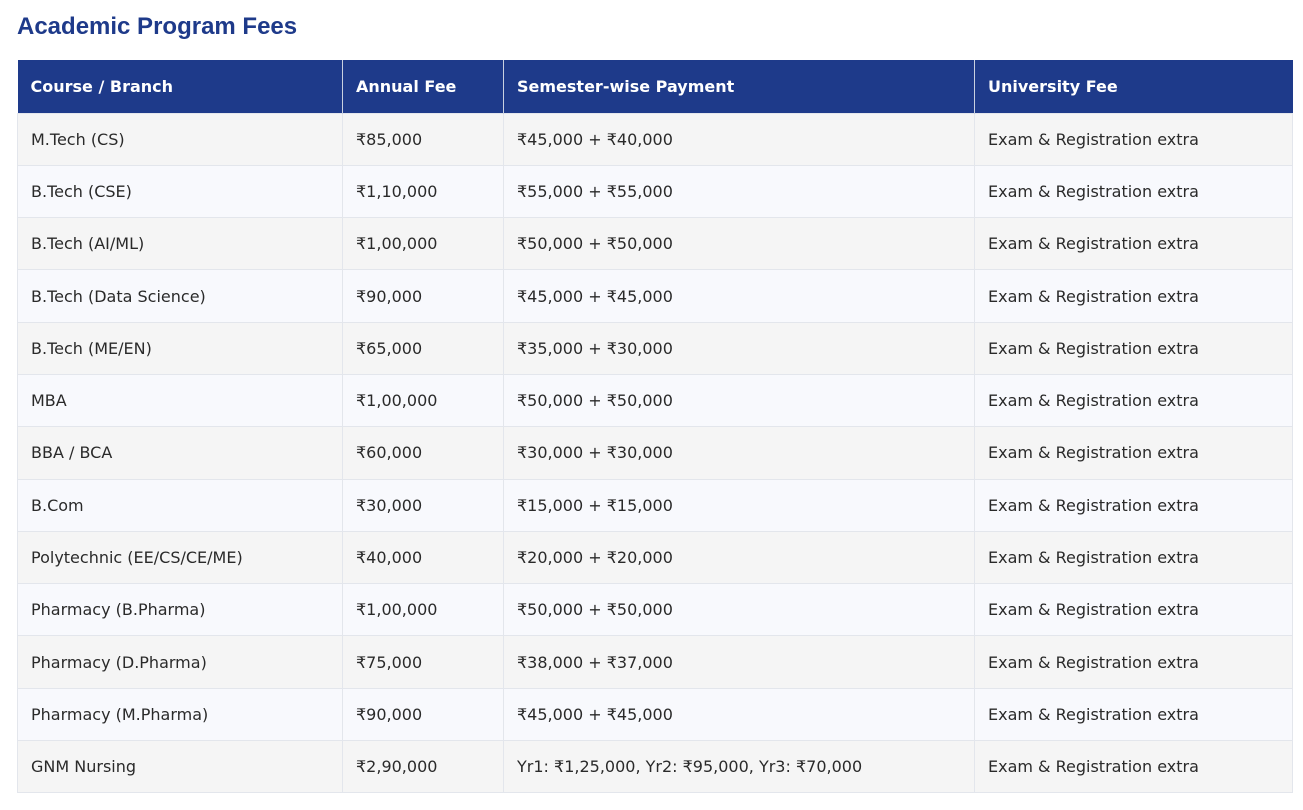 The width and height of the screenshot is (1303, 810). I want to click on cell-annual-fee: ₹2,90,000, so click(423, 767).